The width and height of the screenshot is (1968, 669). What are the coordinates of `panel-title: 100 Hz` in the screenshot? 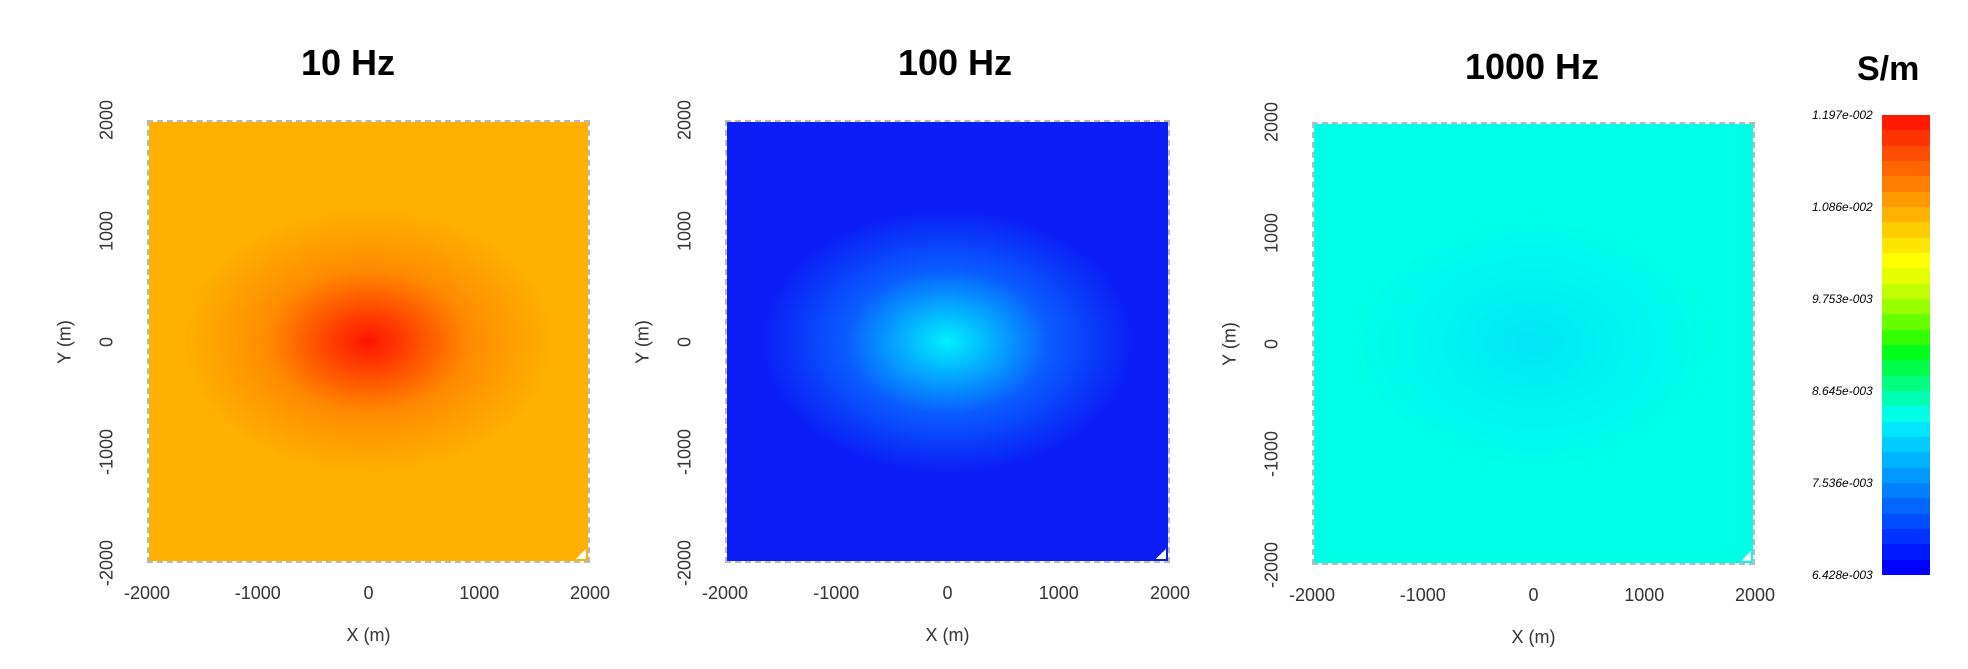 It's located at (955, 62).